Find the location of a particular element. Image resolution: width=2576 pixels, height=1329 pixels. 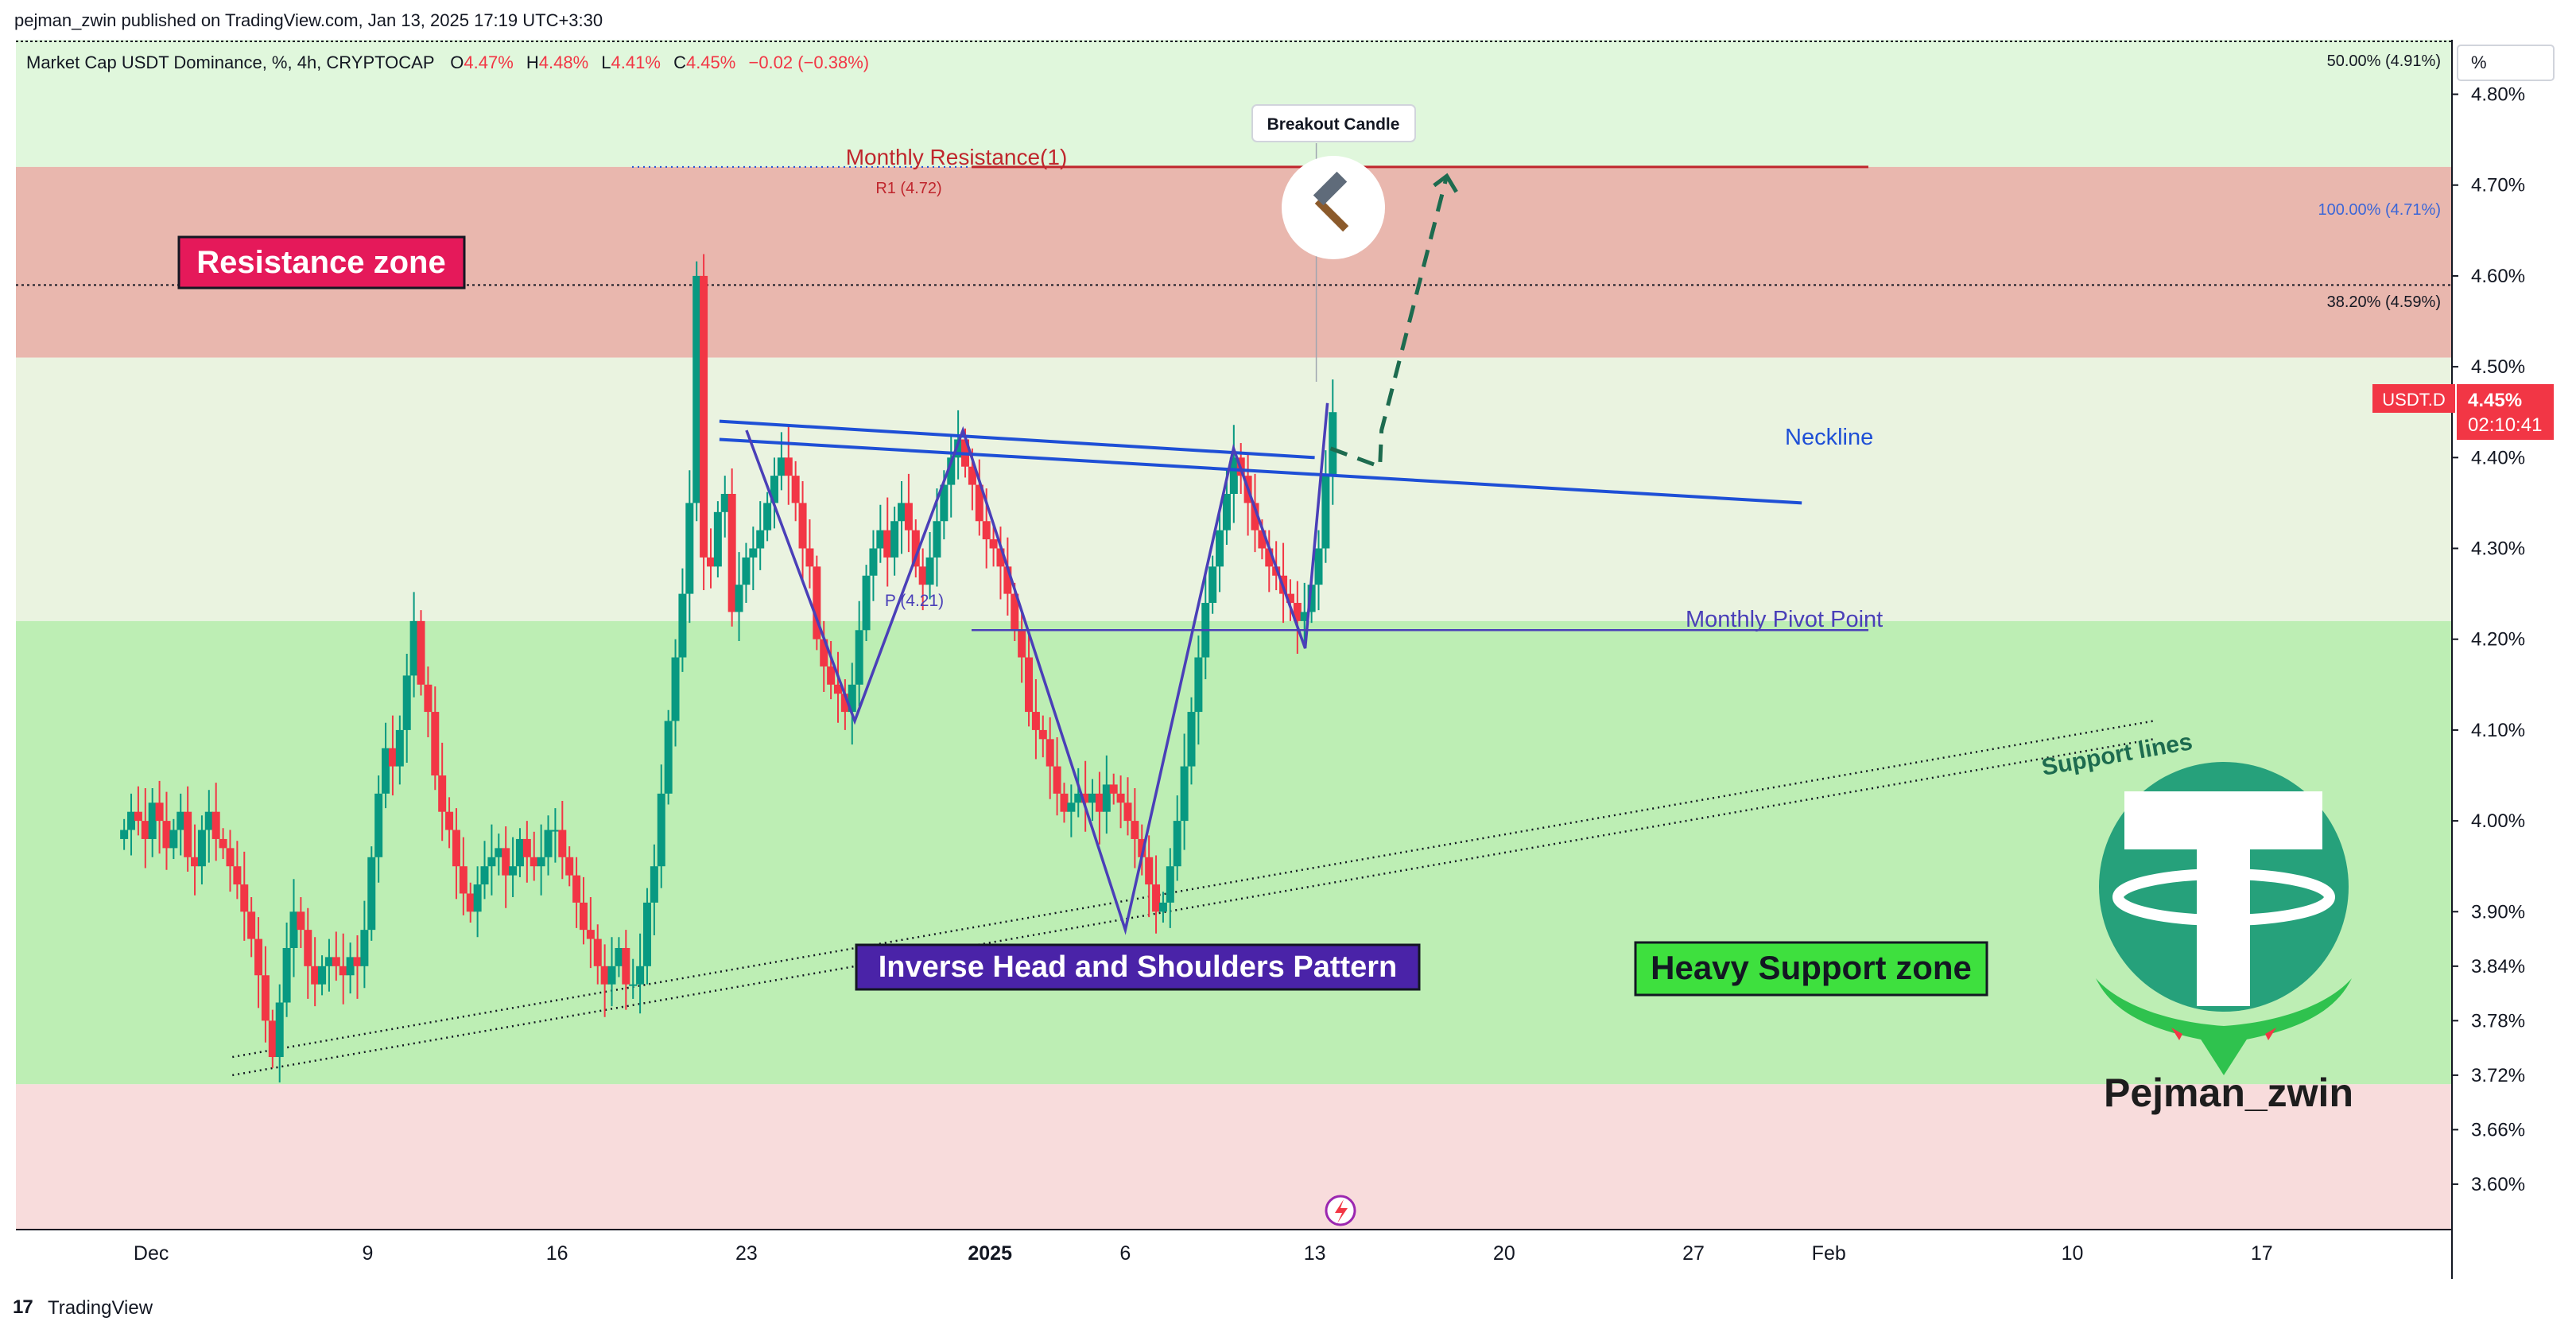

y-tick-label: 4.60% is located at coordinates (2498, 276).